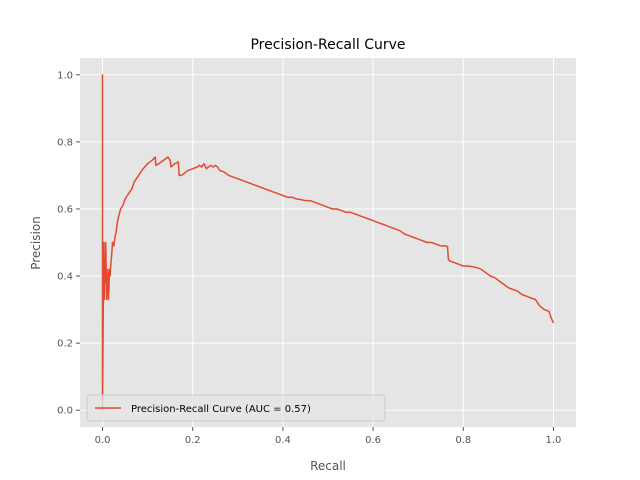 The image size is (640, 480). What do you see at coordinates (65, 142) in the screenshot?
I see `y-tick-label: 0.8` at bounding box center [65, 142].